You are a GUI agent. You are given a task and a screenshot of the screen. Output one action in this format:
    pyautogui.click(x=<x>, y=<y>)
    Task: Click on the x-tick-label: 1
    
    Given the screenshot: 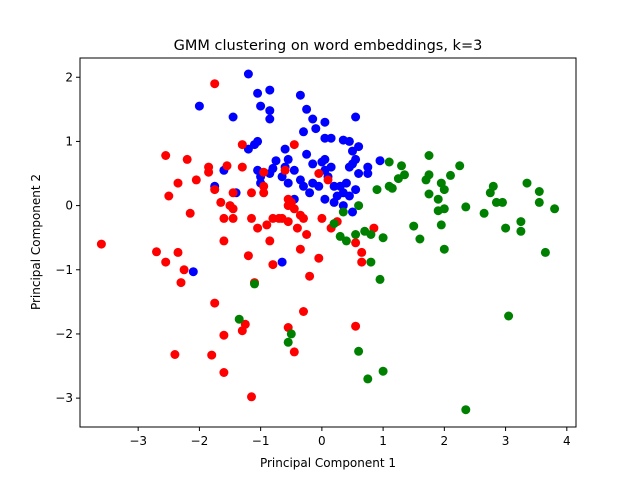 What is the action you would take?
    pyautogui.click(x=383, y=441)
    